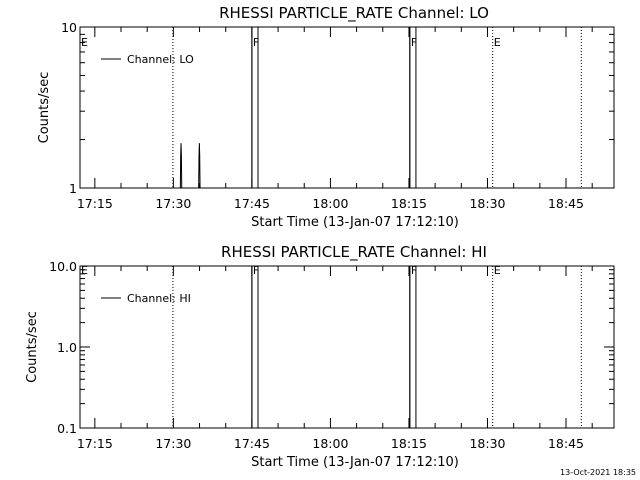 The height and width of the screenshot is (480, 640). What do you see at coordinates (69, 27) in the screenshot?
I see `y-tick-label: 10` at bounding box center [69, 27].